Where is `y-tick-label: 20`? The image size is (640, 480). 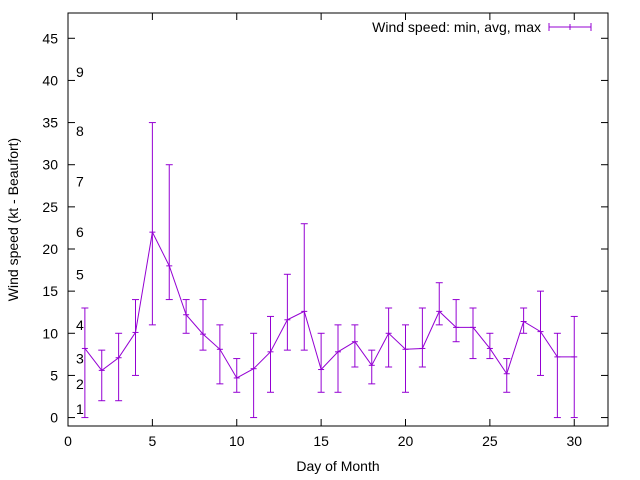 y-tick-label: 20 is located at coordinates (50, 249).